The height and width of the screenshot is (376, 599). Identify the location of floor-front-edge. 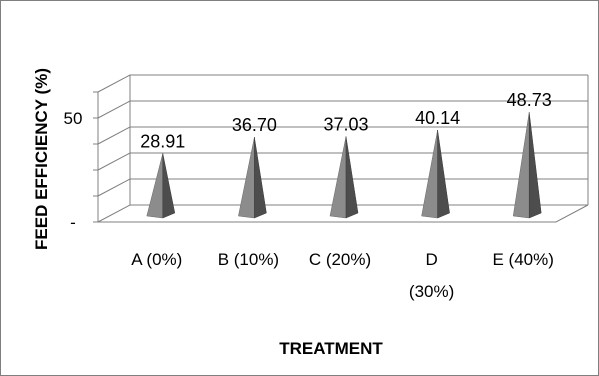
(343, 213).